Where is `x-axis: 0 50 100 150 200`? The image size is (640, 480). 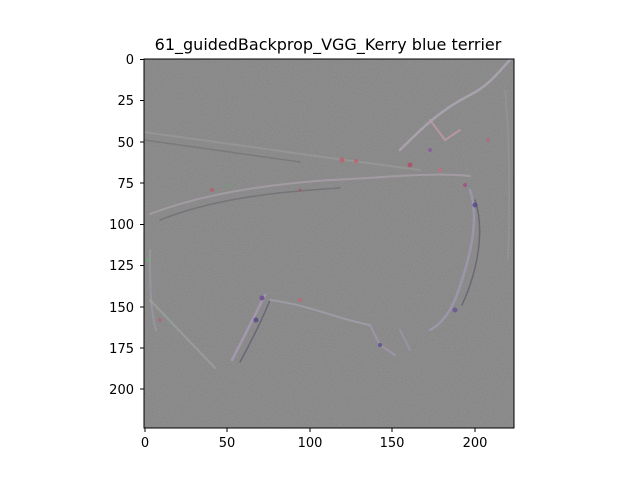 x-axis: 0 50 100 150 200 is located at coordinates (314, 439).